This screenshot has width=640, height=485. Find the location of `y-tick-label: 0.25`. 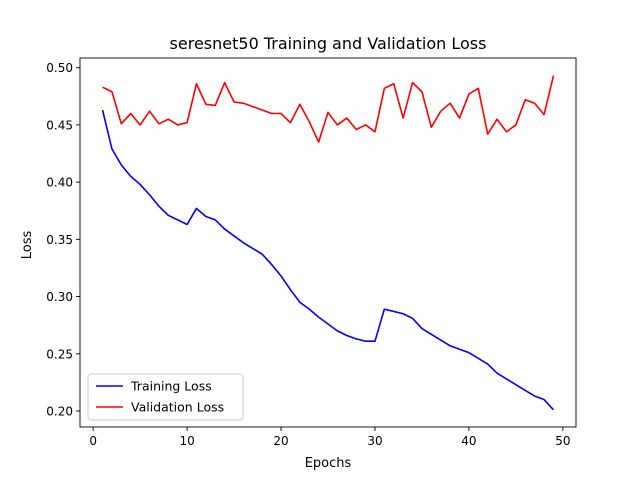

y-tick-label: 0.25 is located at coordinates (59, 354).